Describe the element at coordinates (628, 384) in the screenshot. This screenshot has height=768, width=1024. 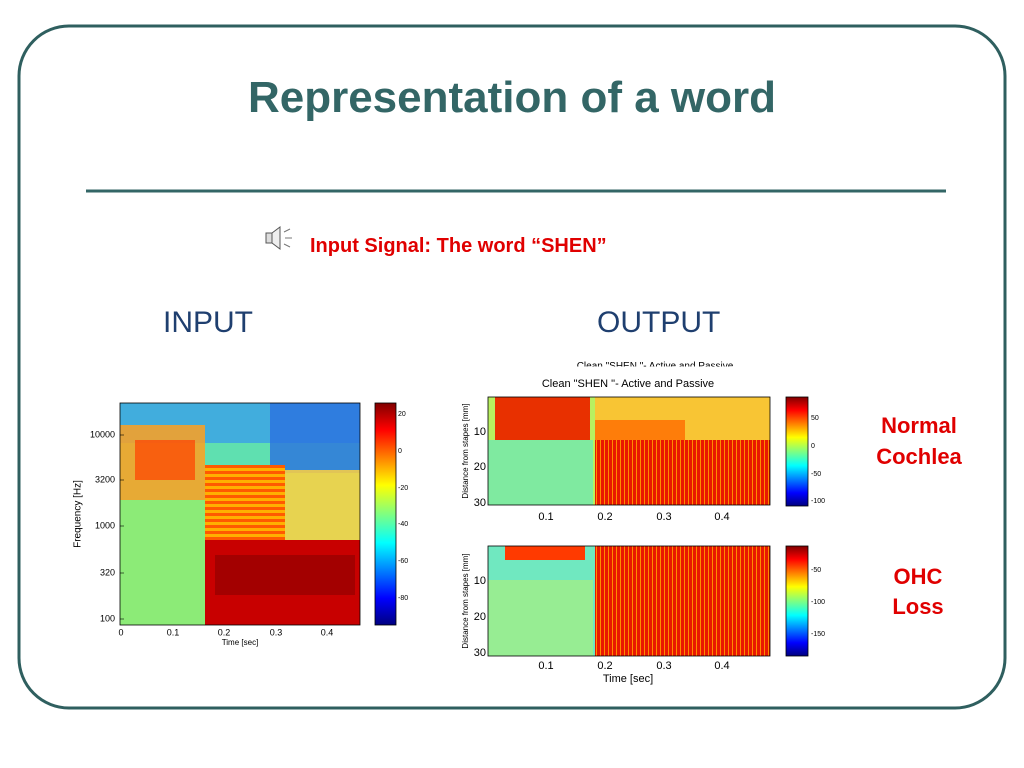
I see `plot-title: Clean "SHEN "- Active and Passive` at that location.